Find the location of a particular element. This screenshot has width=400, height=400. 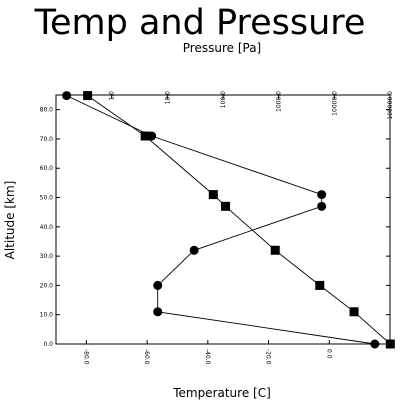

top-tick-label: 10.0 is located at coordinates (167, 98).